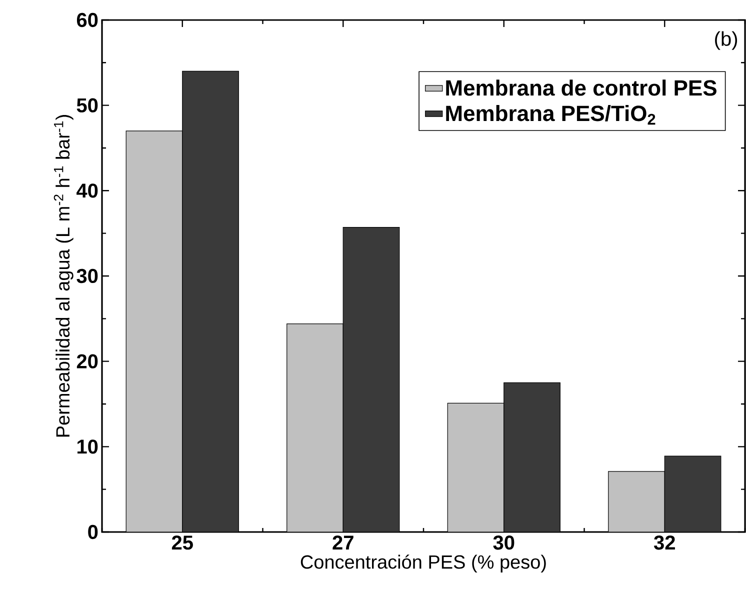  Describe the element at coordinates (664, 543) in the screenshot. I see `x-tick-label: 32` at that location.